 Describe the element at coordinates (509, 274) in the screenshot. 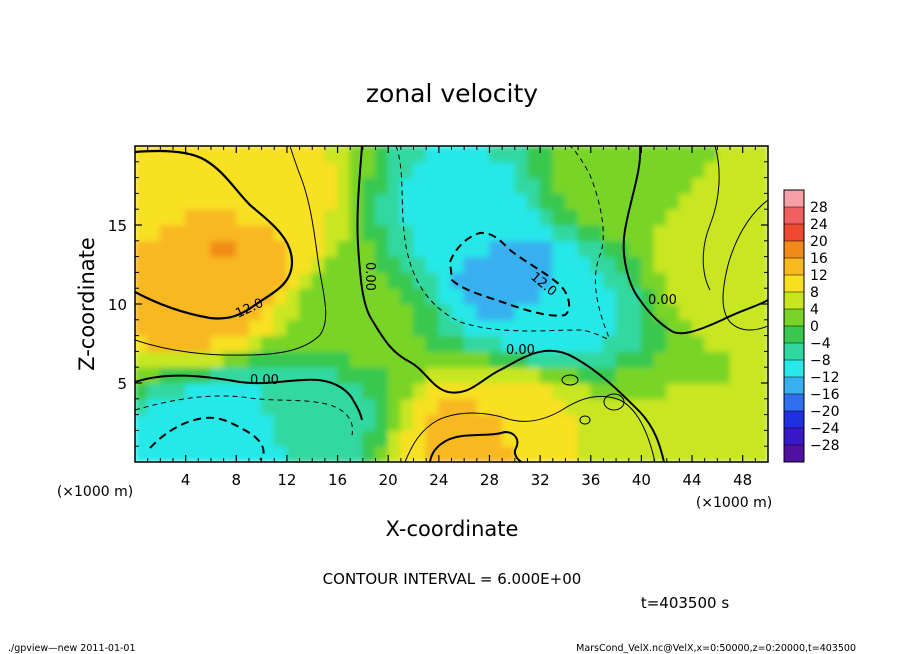

I see `contour-line-minus12` at that location.